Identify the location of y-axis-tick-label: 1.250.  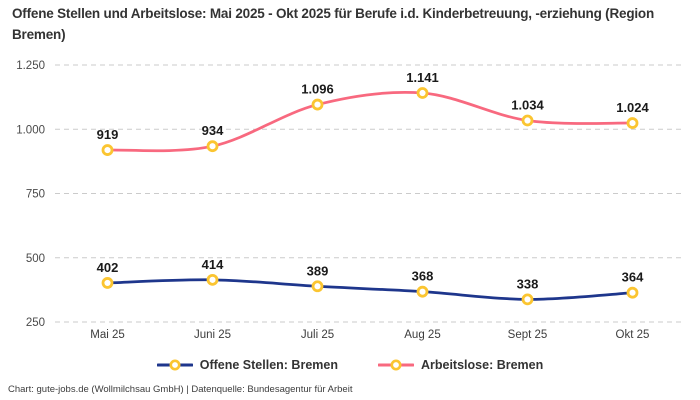
(30, 66).